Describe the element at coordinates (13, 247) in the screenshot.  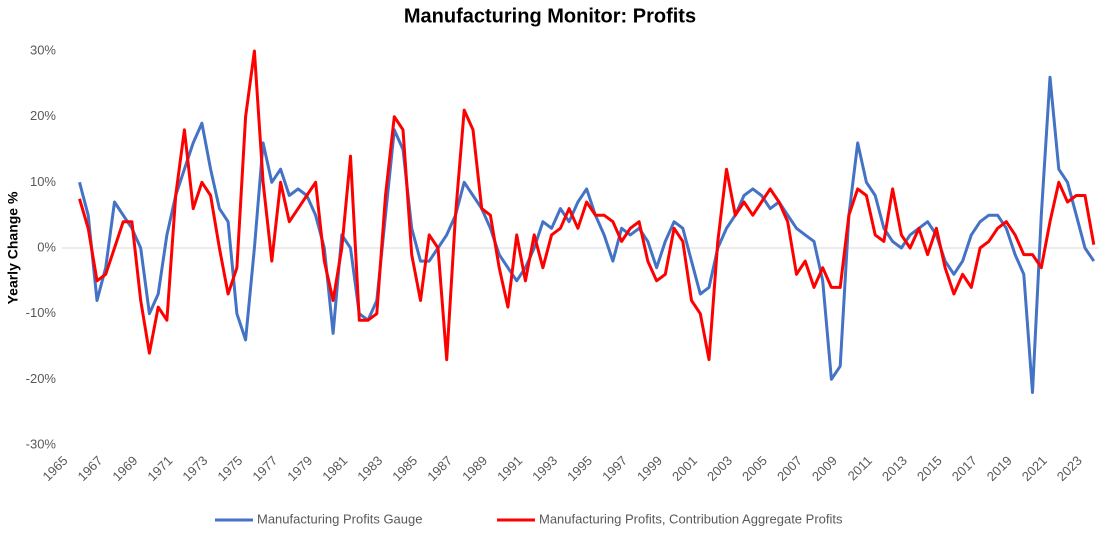
I see `y-axis-label: Yearly Change %` at that location.